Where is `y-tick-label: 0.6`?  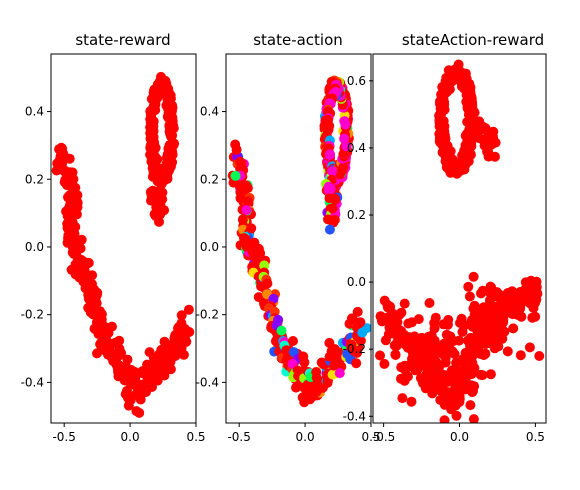 y-tick-label: 0.6 is located at coordinates (356, 81).